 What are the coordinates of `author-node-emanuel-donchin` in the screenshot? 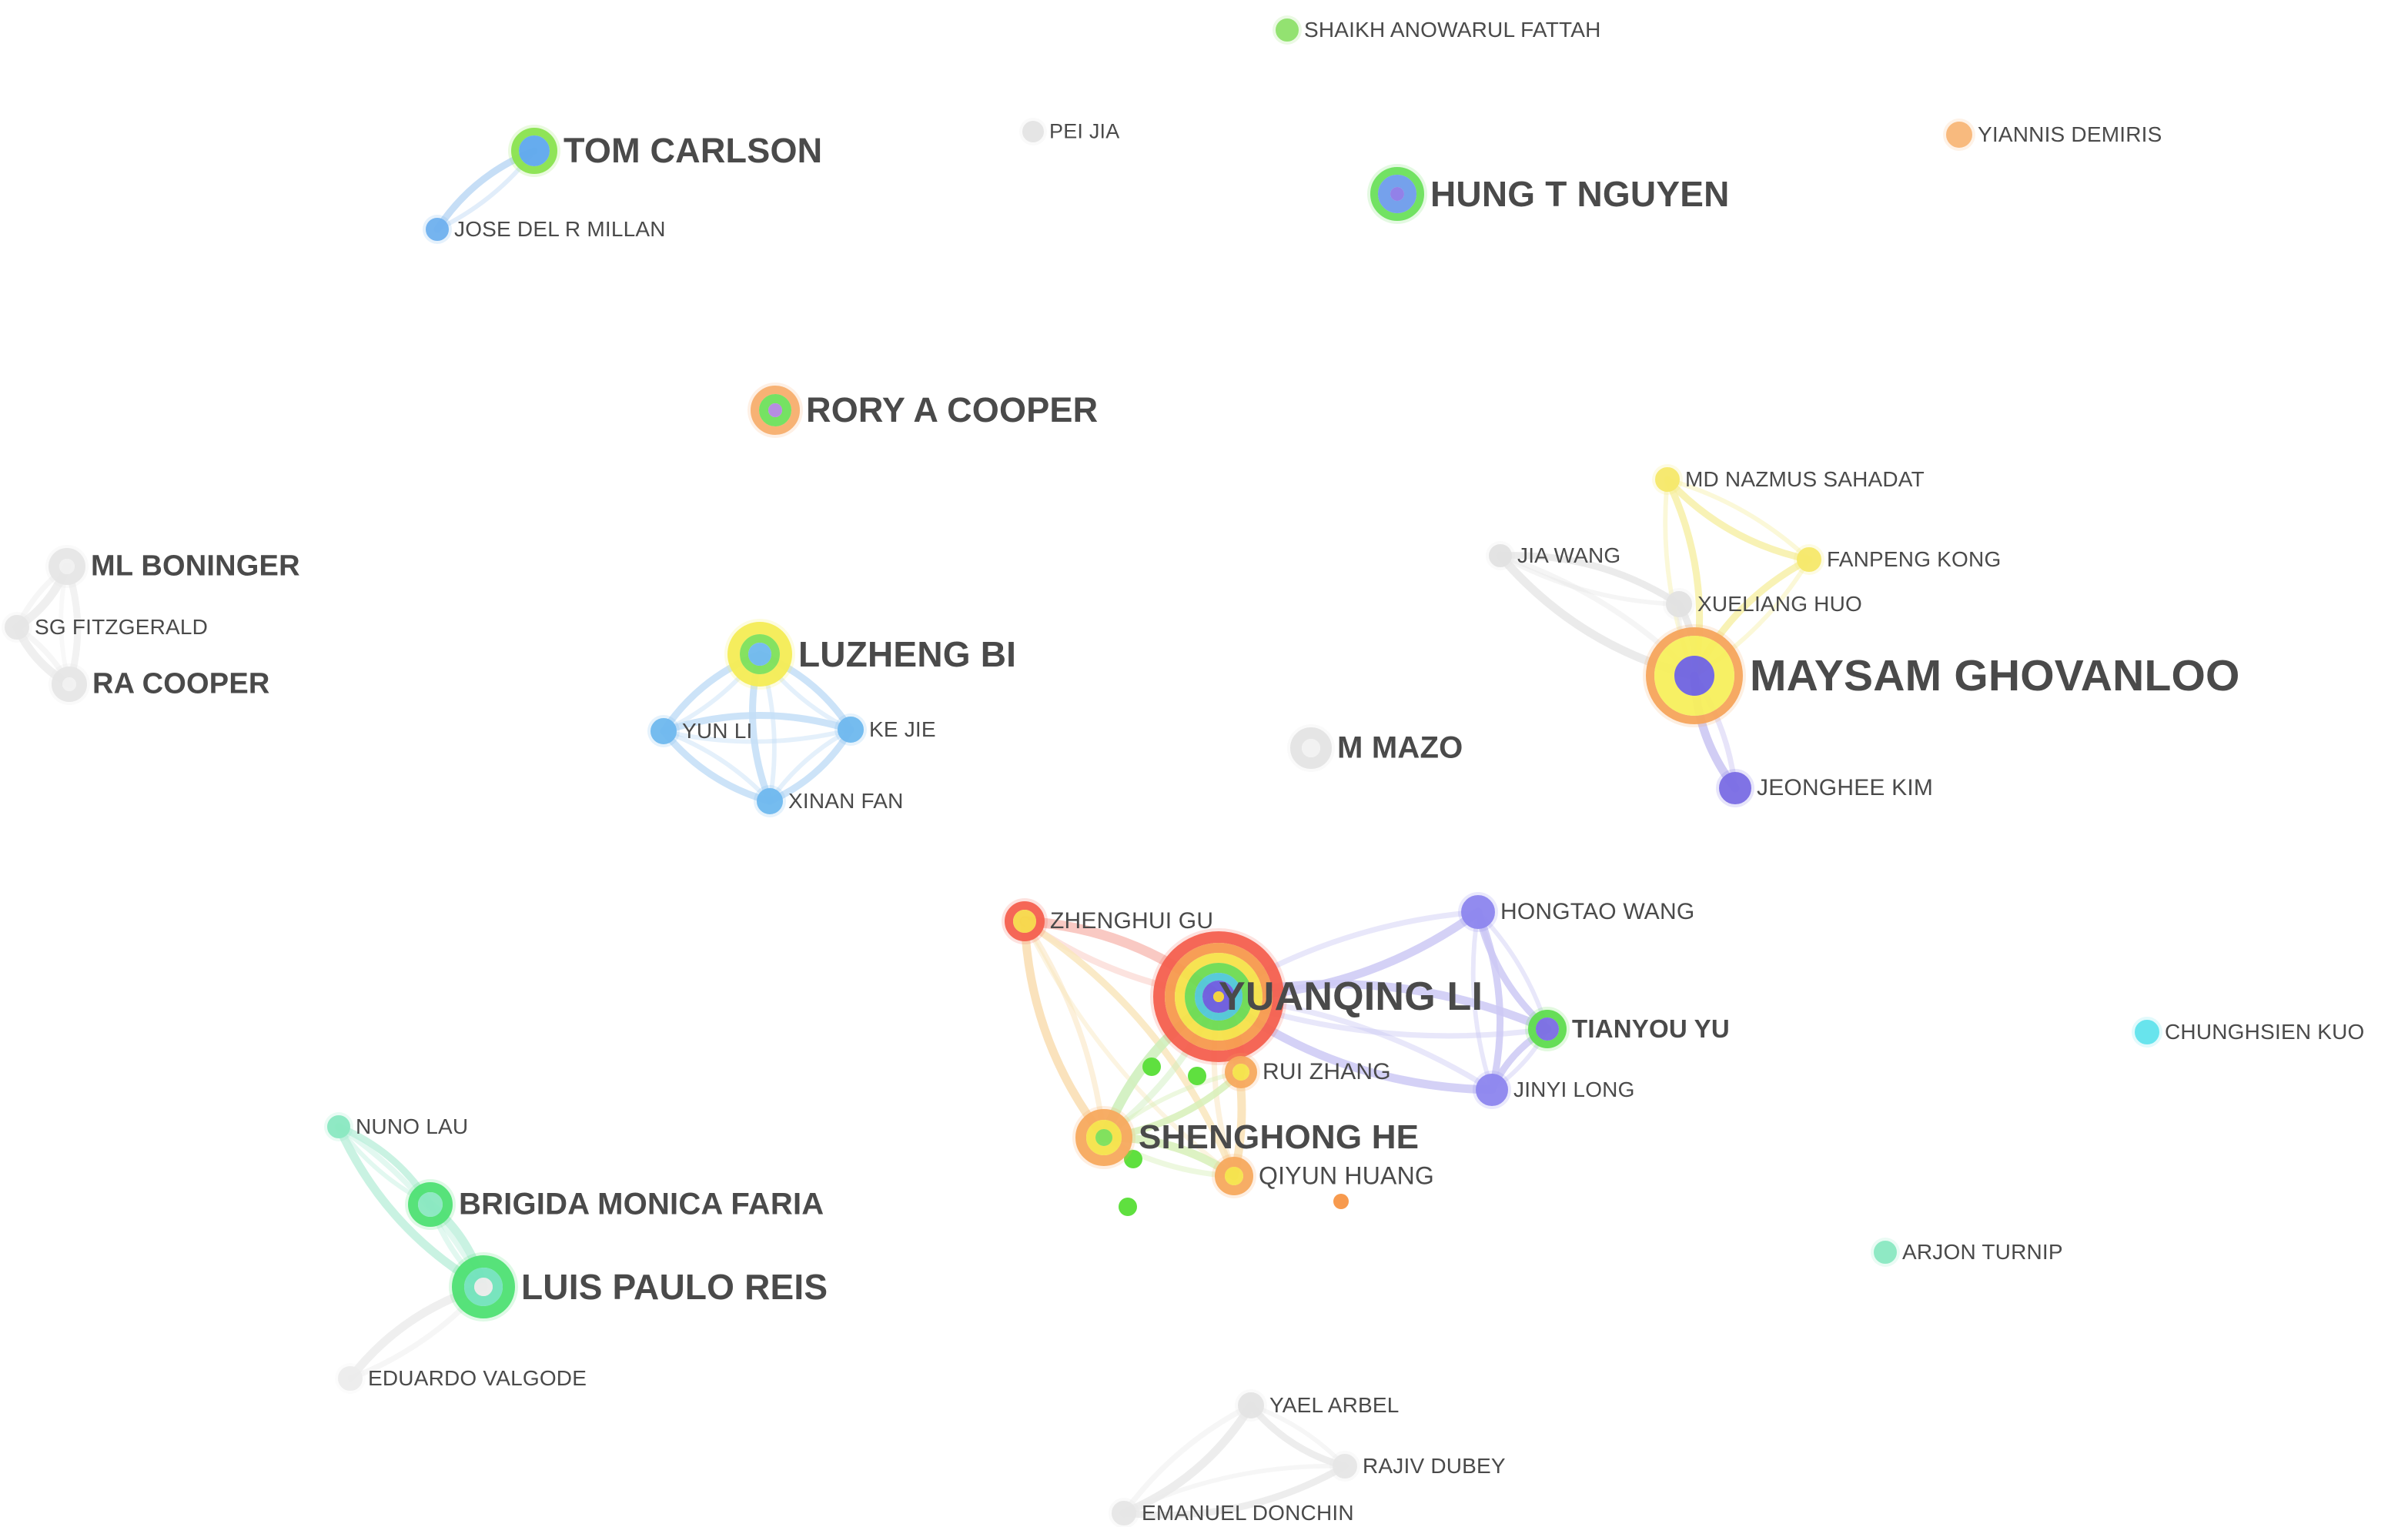 It's located at (1124, 1512).